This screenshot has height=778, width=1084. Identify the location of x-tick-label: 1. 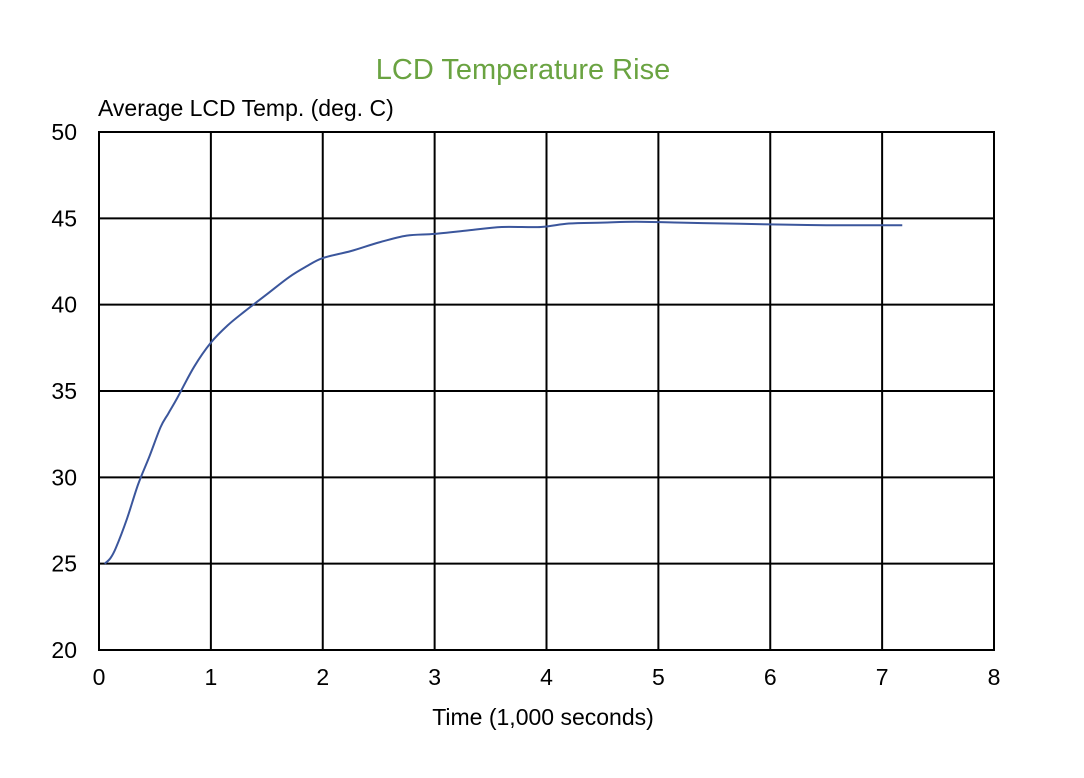
(210, 677).